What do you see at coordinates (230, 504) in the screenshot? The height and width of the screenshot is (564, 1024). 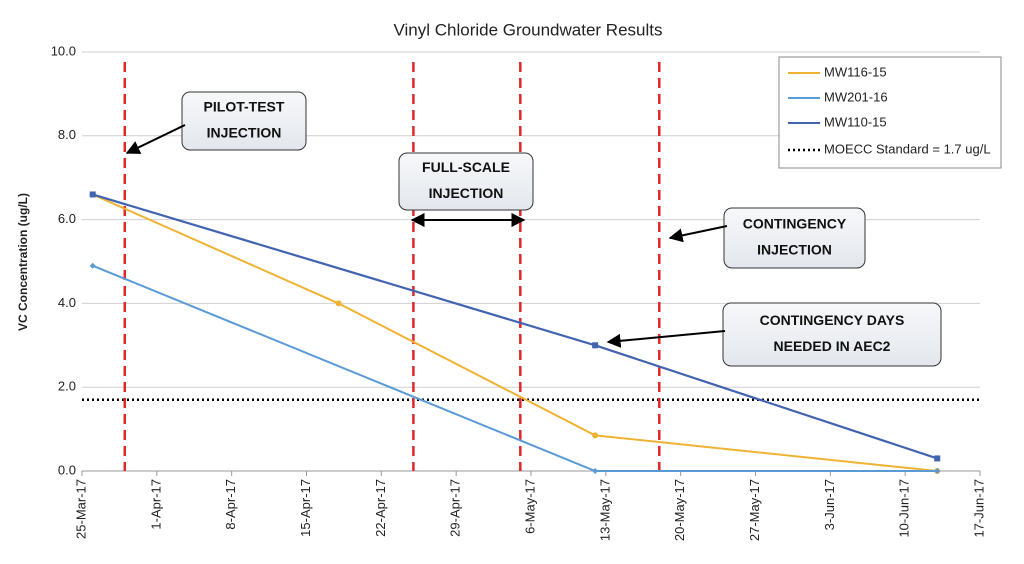 I see `x-tick-label: 8-Apr-17` at bounding box center [230, 504].